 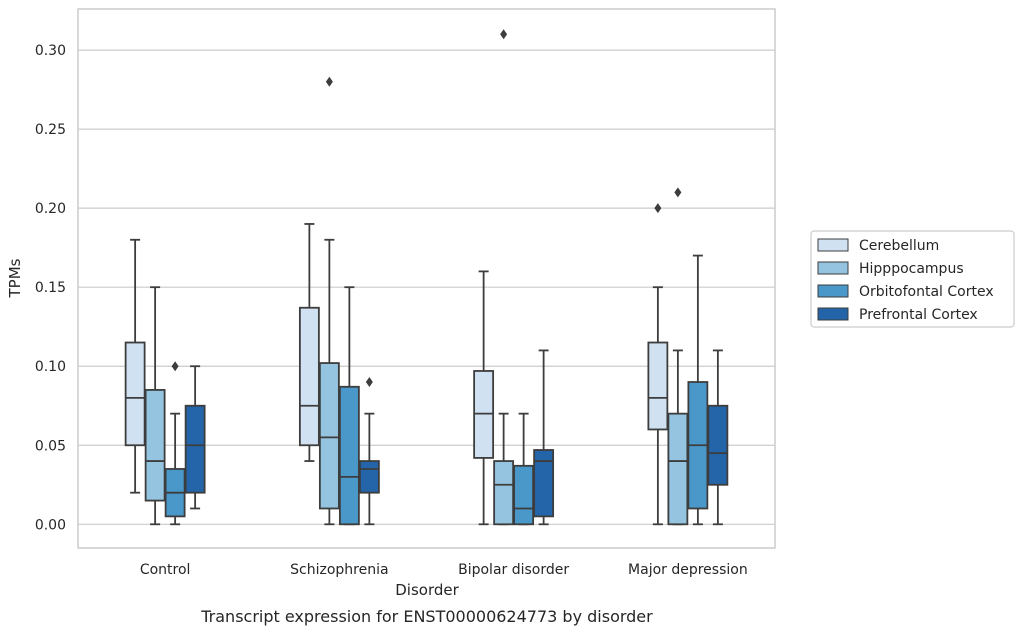 What do you see at coordinates (427, 590) in the screenshot?
I see `x-axis-label: Disorder` at bounding box center [427, 590].